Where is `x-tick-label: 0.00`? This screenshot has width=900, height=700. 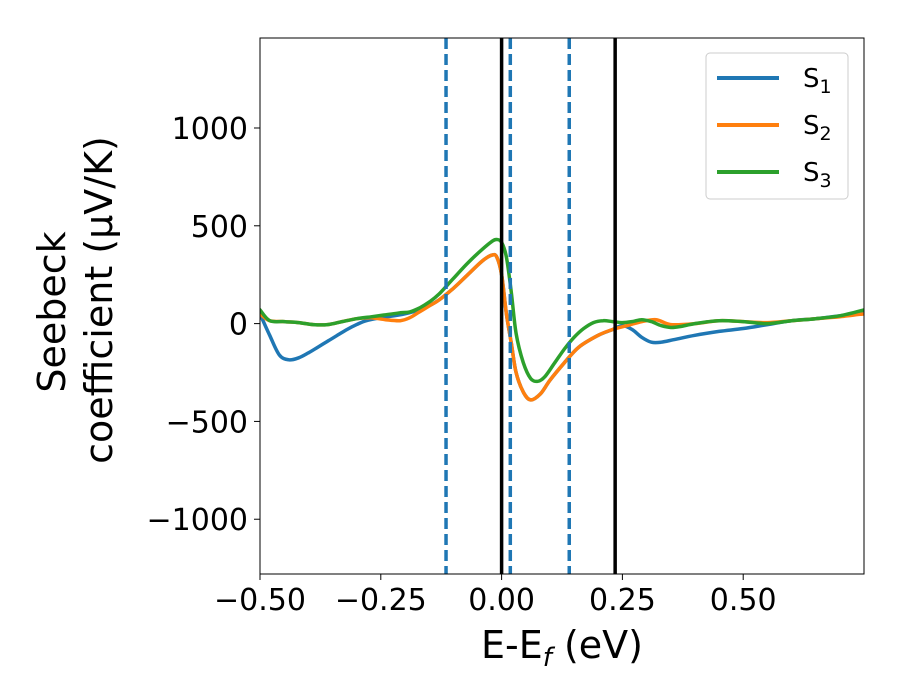
x-tick-label: 0.00 is located at coordinates (501, 600).